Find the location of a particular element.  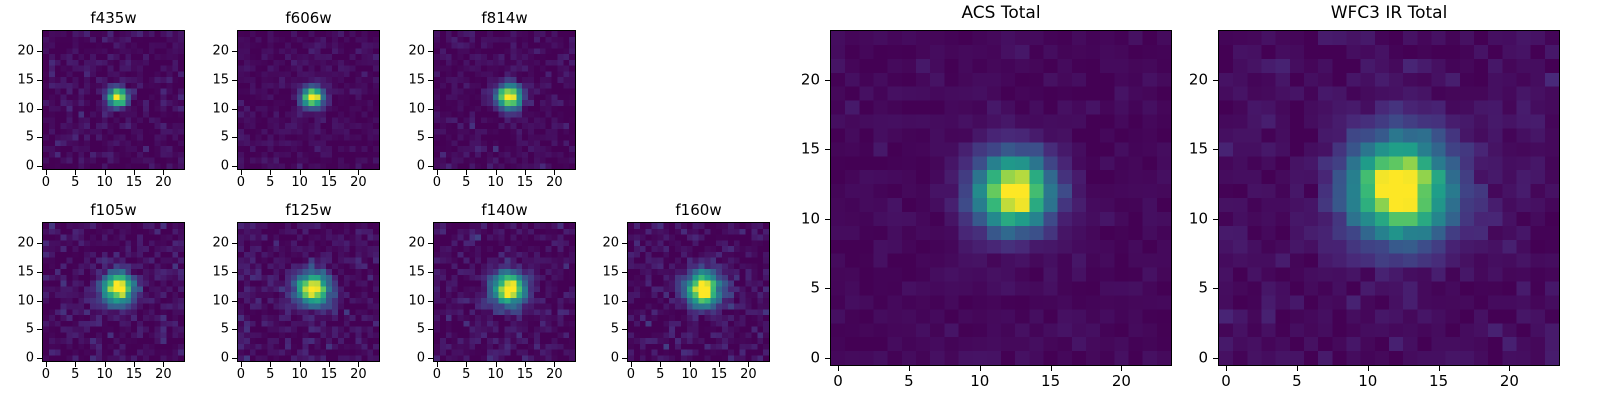

panel-title-wfc3-ir-total: WFC3 IR Total is located at coordinates (1389, 13).